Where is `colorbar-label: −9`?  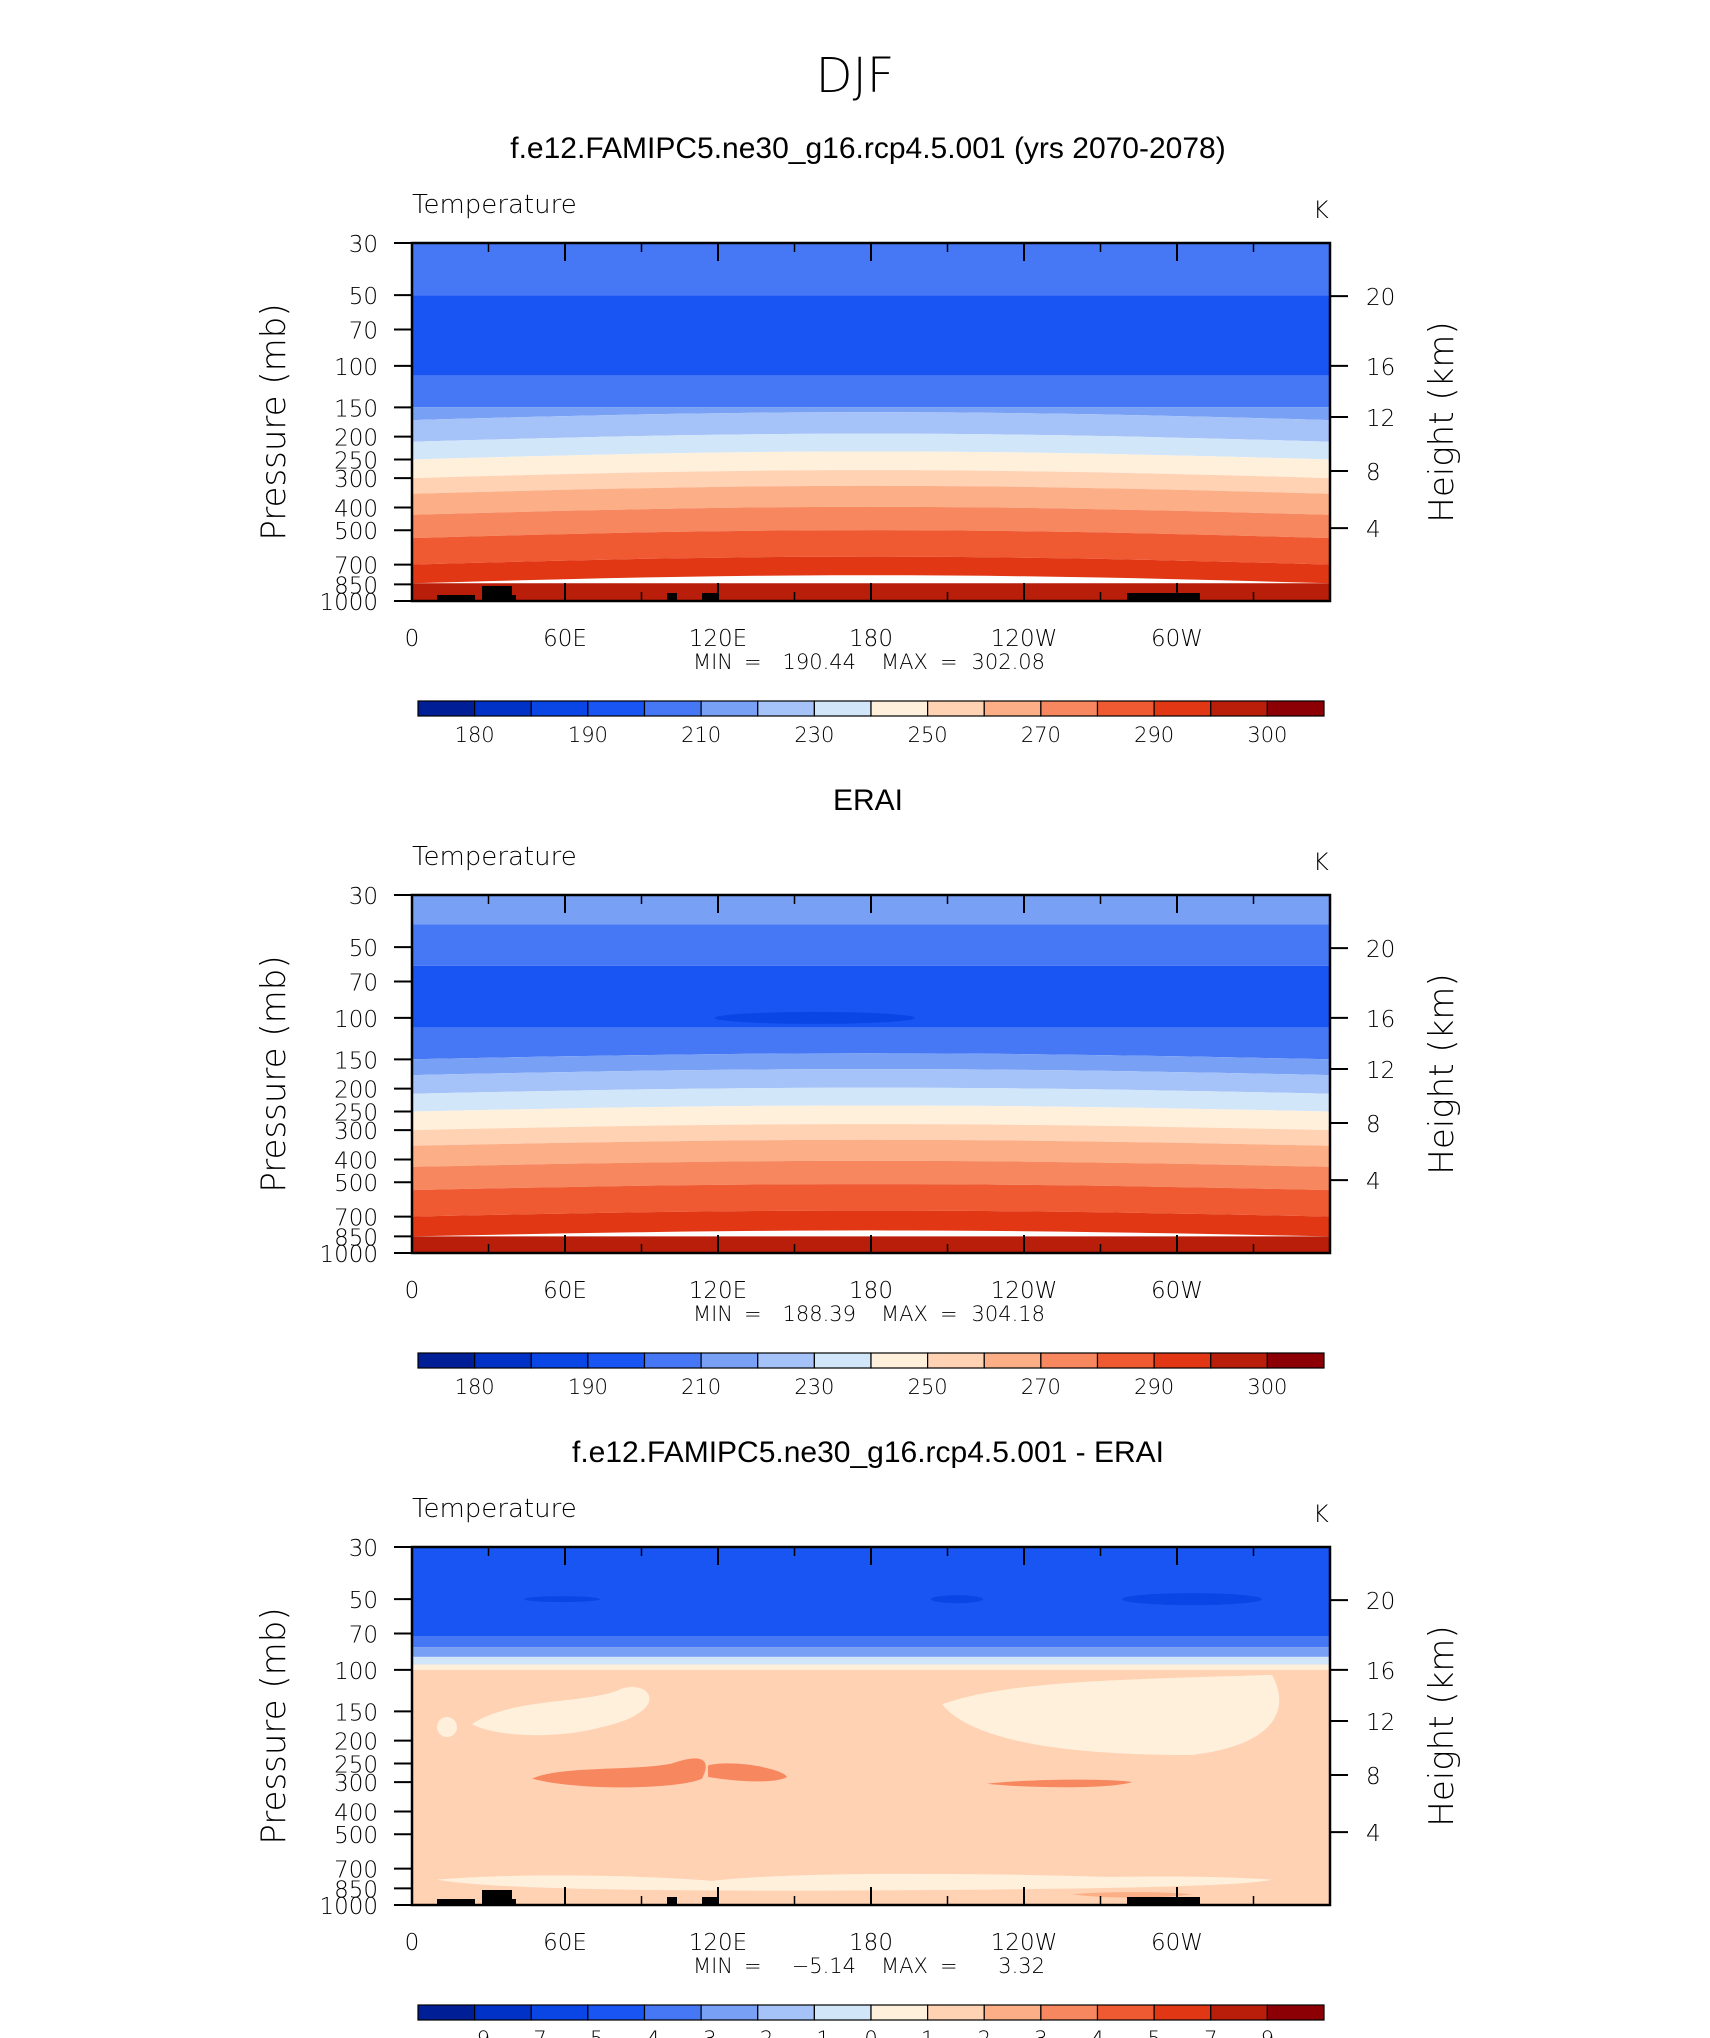
colorbar-label: −9 is located at coordinates (474, 2032).